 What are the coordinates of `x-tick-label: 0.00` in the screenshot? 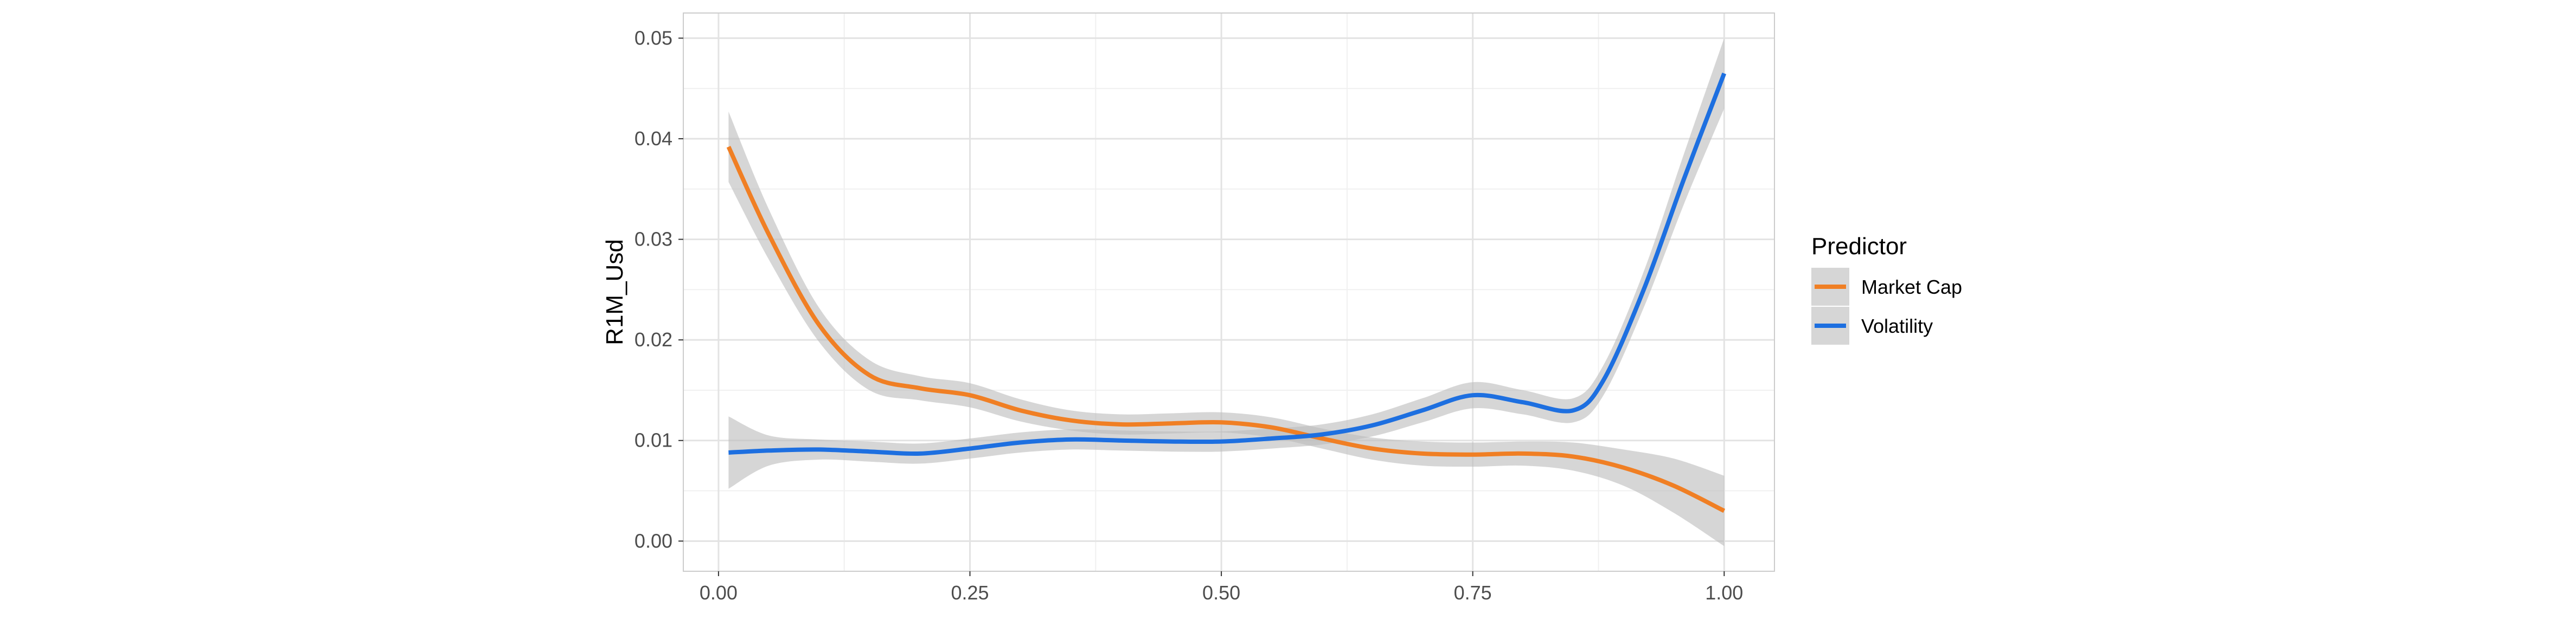 It's located at (719, 593).